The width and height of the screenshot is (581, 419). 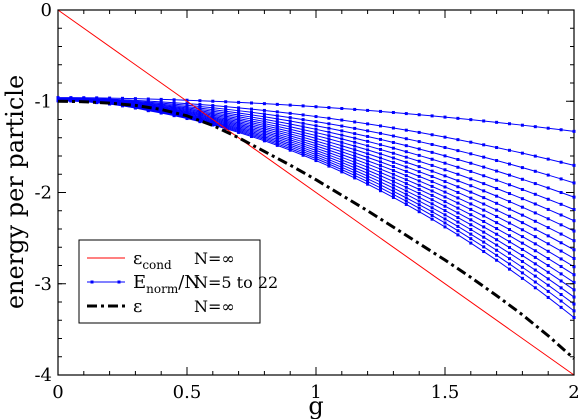 What do you see at coordinates (497, 196) in the screenshot?
I see `E-norm-marker-N11` at bounding box center [497, 196].